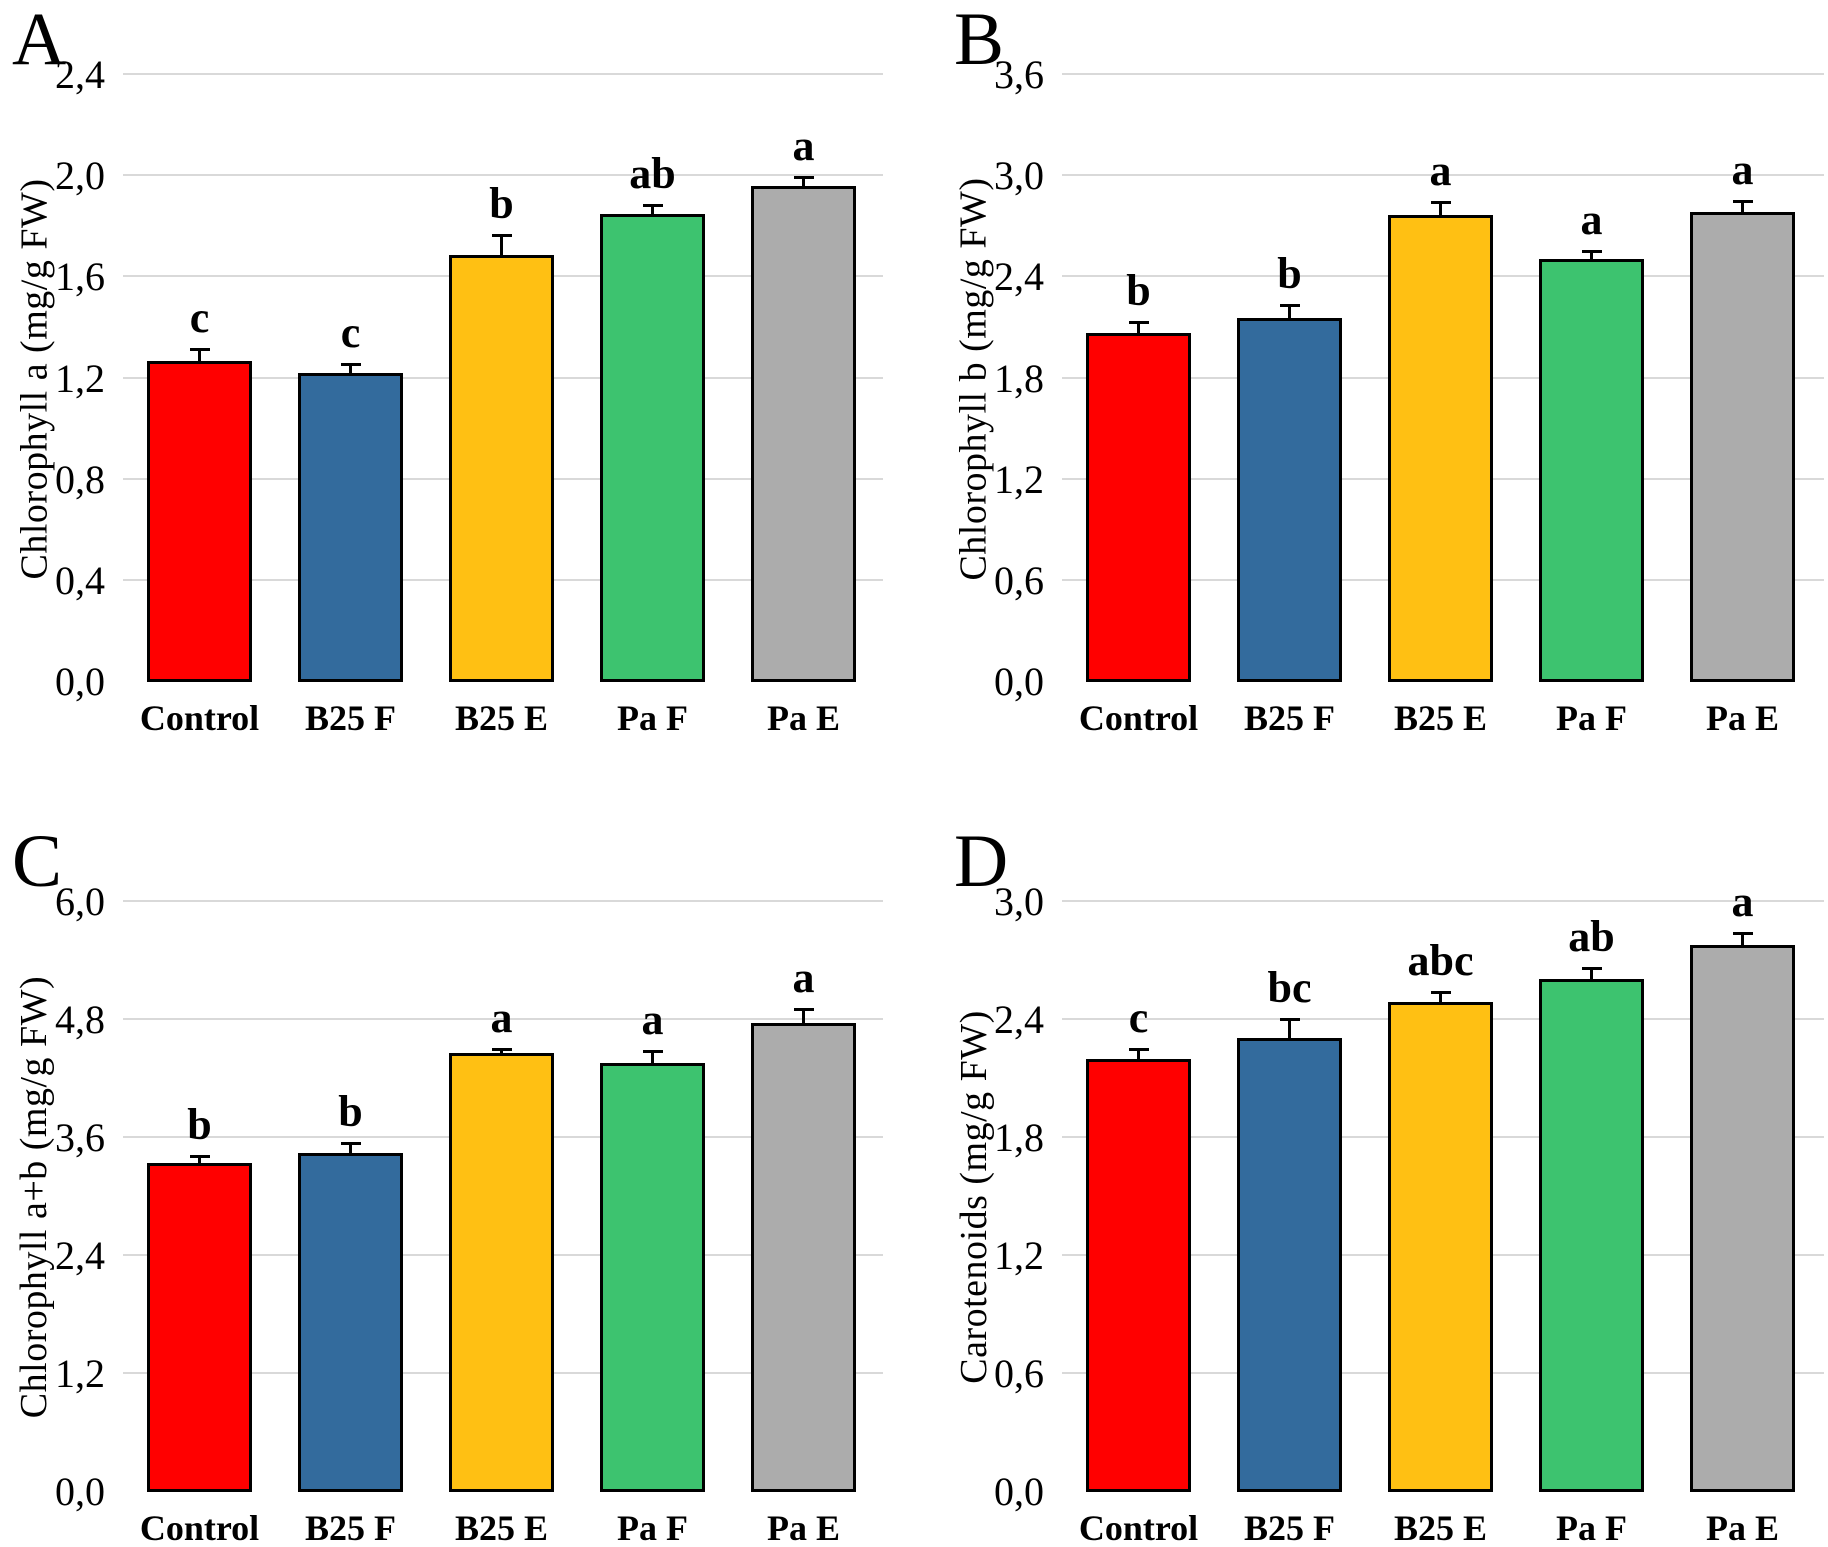  Describe the element at coordinates (39, 40) in the screenshot. I see `panel-letter: A` at that location.